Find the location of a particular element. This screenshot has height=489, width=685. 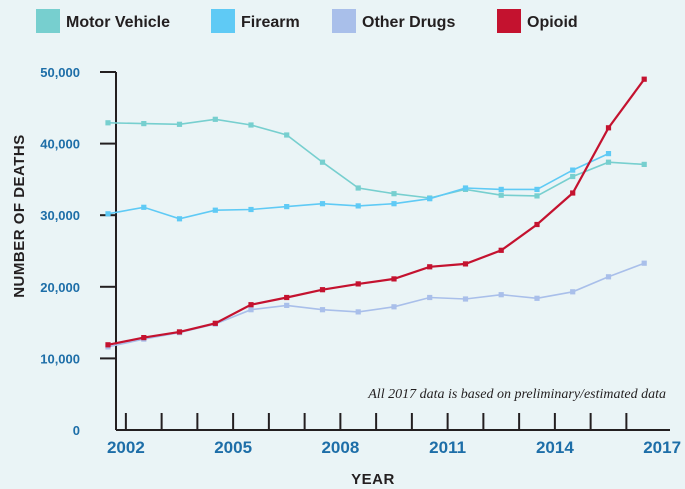

x-tick-label: 2017 is located at coordinates (662, 447).